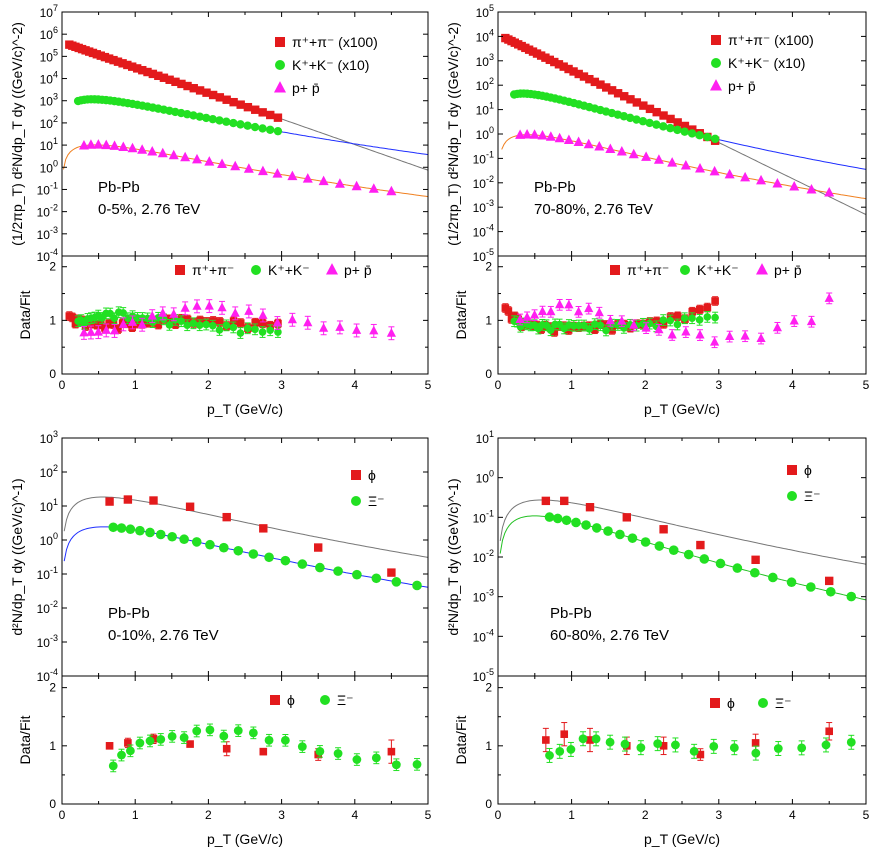  I want to click on x-tick-label: 3, so click(281, 385).